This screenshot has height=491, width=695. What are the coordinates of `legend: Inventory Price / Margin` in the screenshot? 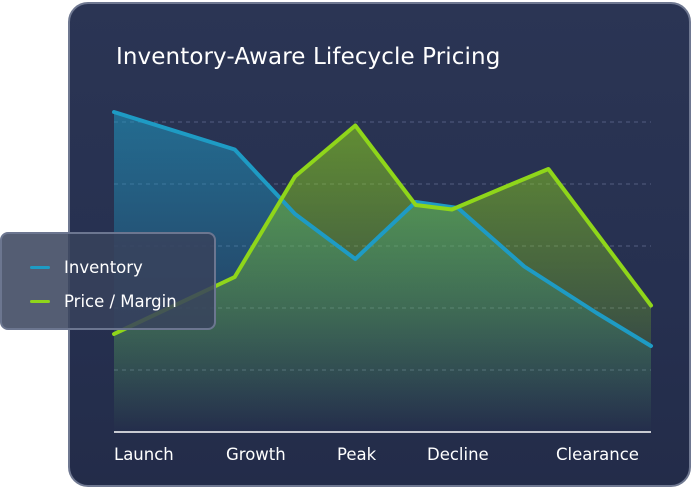 It's located at (108, 281).